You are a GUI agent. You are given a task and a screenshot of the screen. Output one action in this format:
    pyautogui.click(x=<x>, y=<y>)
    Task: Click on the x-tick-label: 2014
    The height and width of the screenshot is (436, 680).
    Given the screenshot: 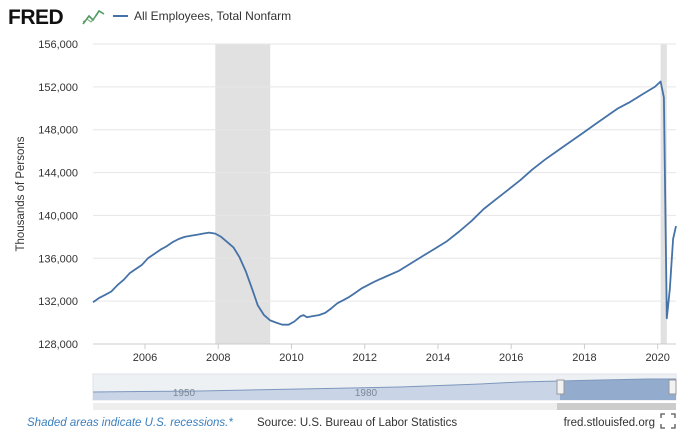 What is the action you would take?
    pyautogui.click(x=438, y=358)
    